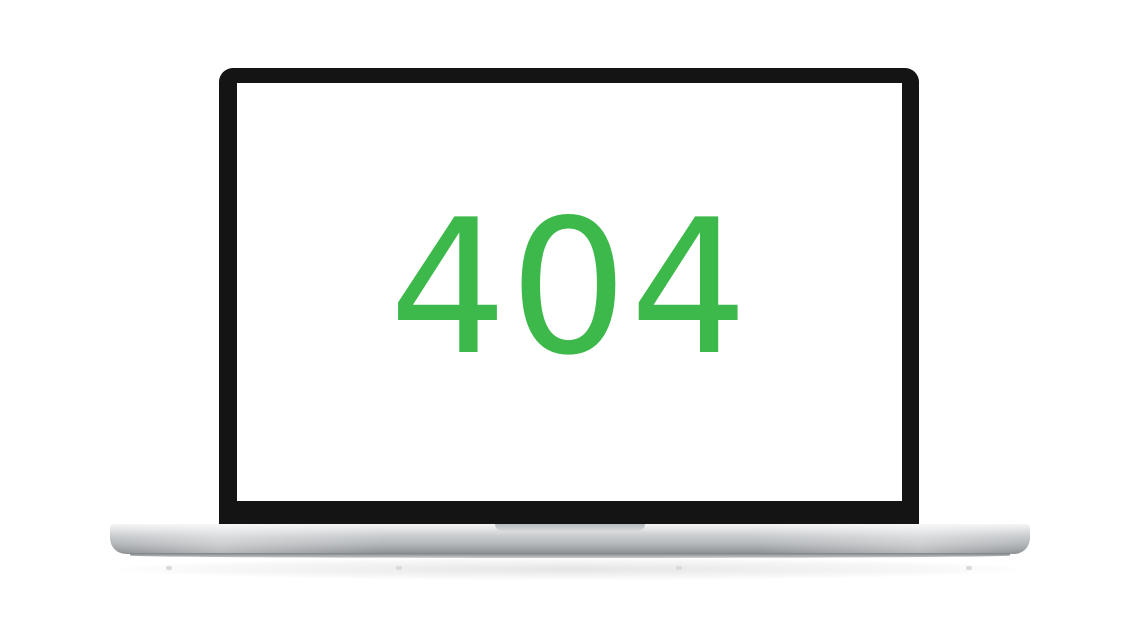 The height and width of the screenshot is (628, 1142). I want to click on laptop-shadow, so click(570, 569).